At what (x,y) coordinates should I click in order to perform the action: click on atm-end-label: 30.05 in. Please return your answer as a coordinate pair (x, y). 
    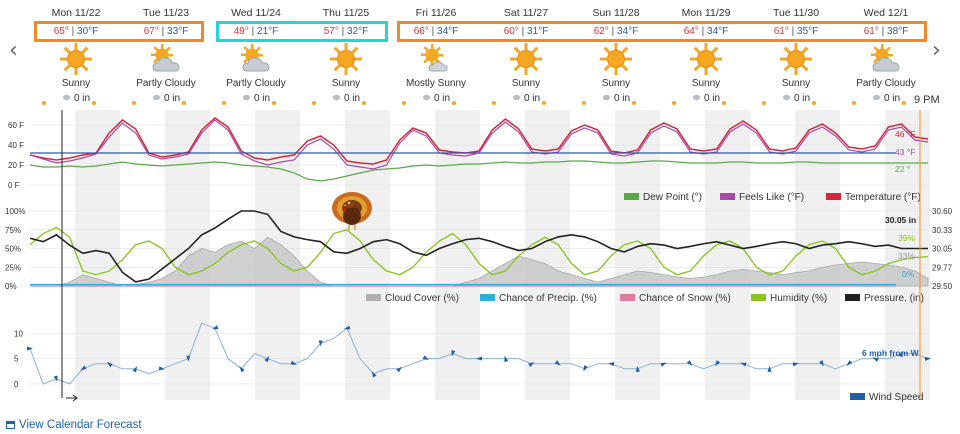
    Looking at the image, I should click on (900, 220).